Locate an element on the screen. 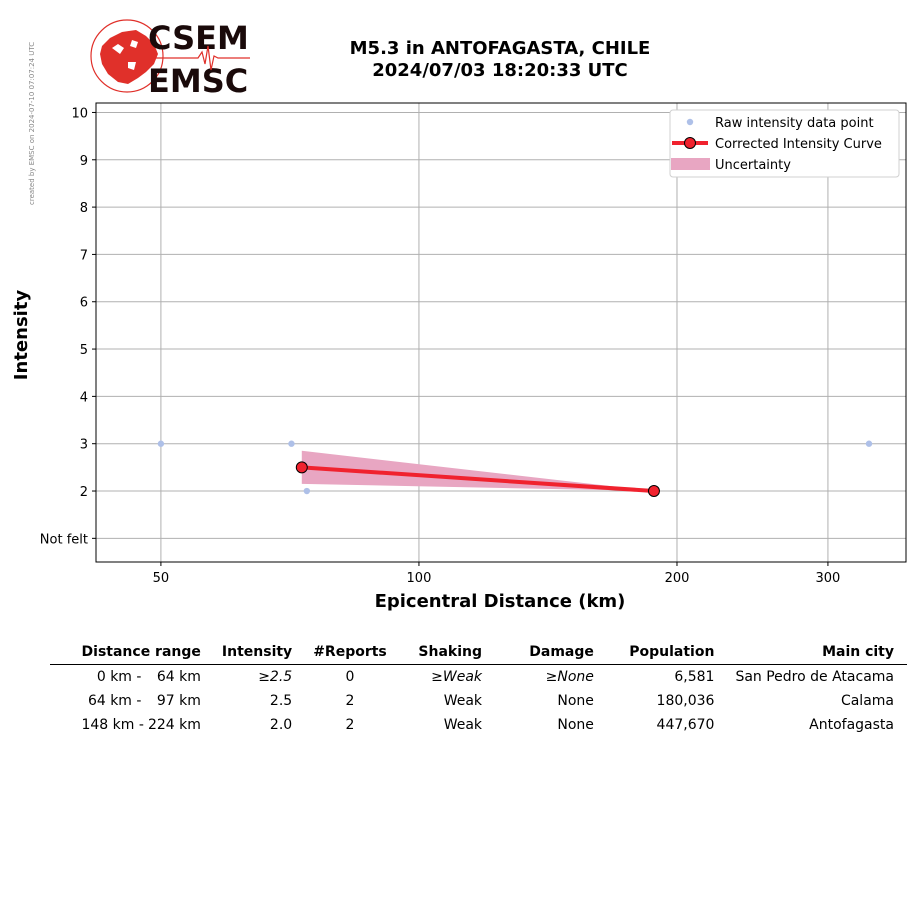  legend-raw-marker is located at coordinates (690, 122).